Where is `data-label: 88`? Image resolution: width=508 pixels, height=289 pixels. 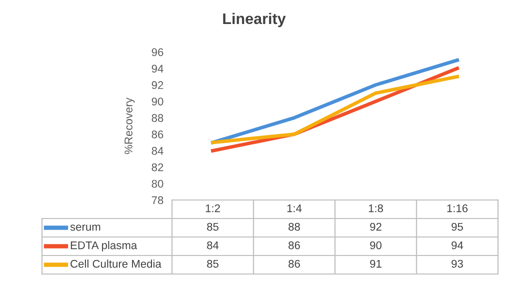 data-label: 88 is located at coordinates (294, 226).